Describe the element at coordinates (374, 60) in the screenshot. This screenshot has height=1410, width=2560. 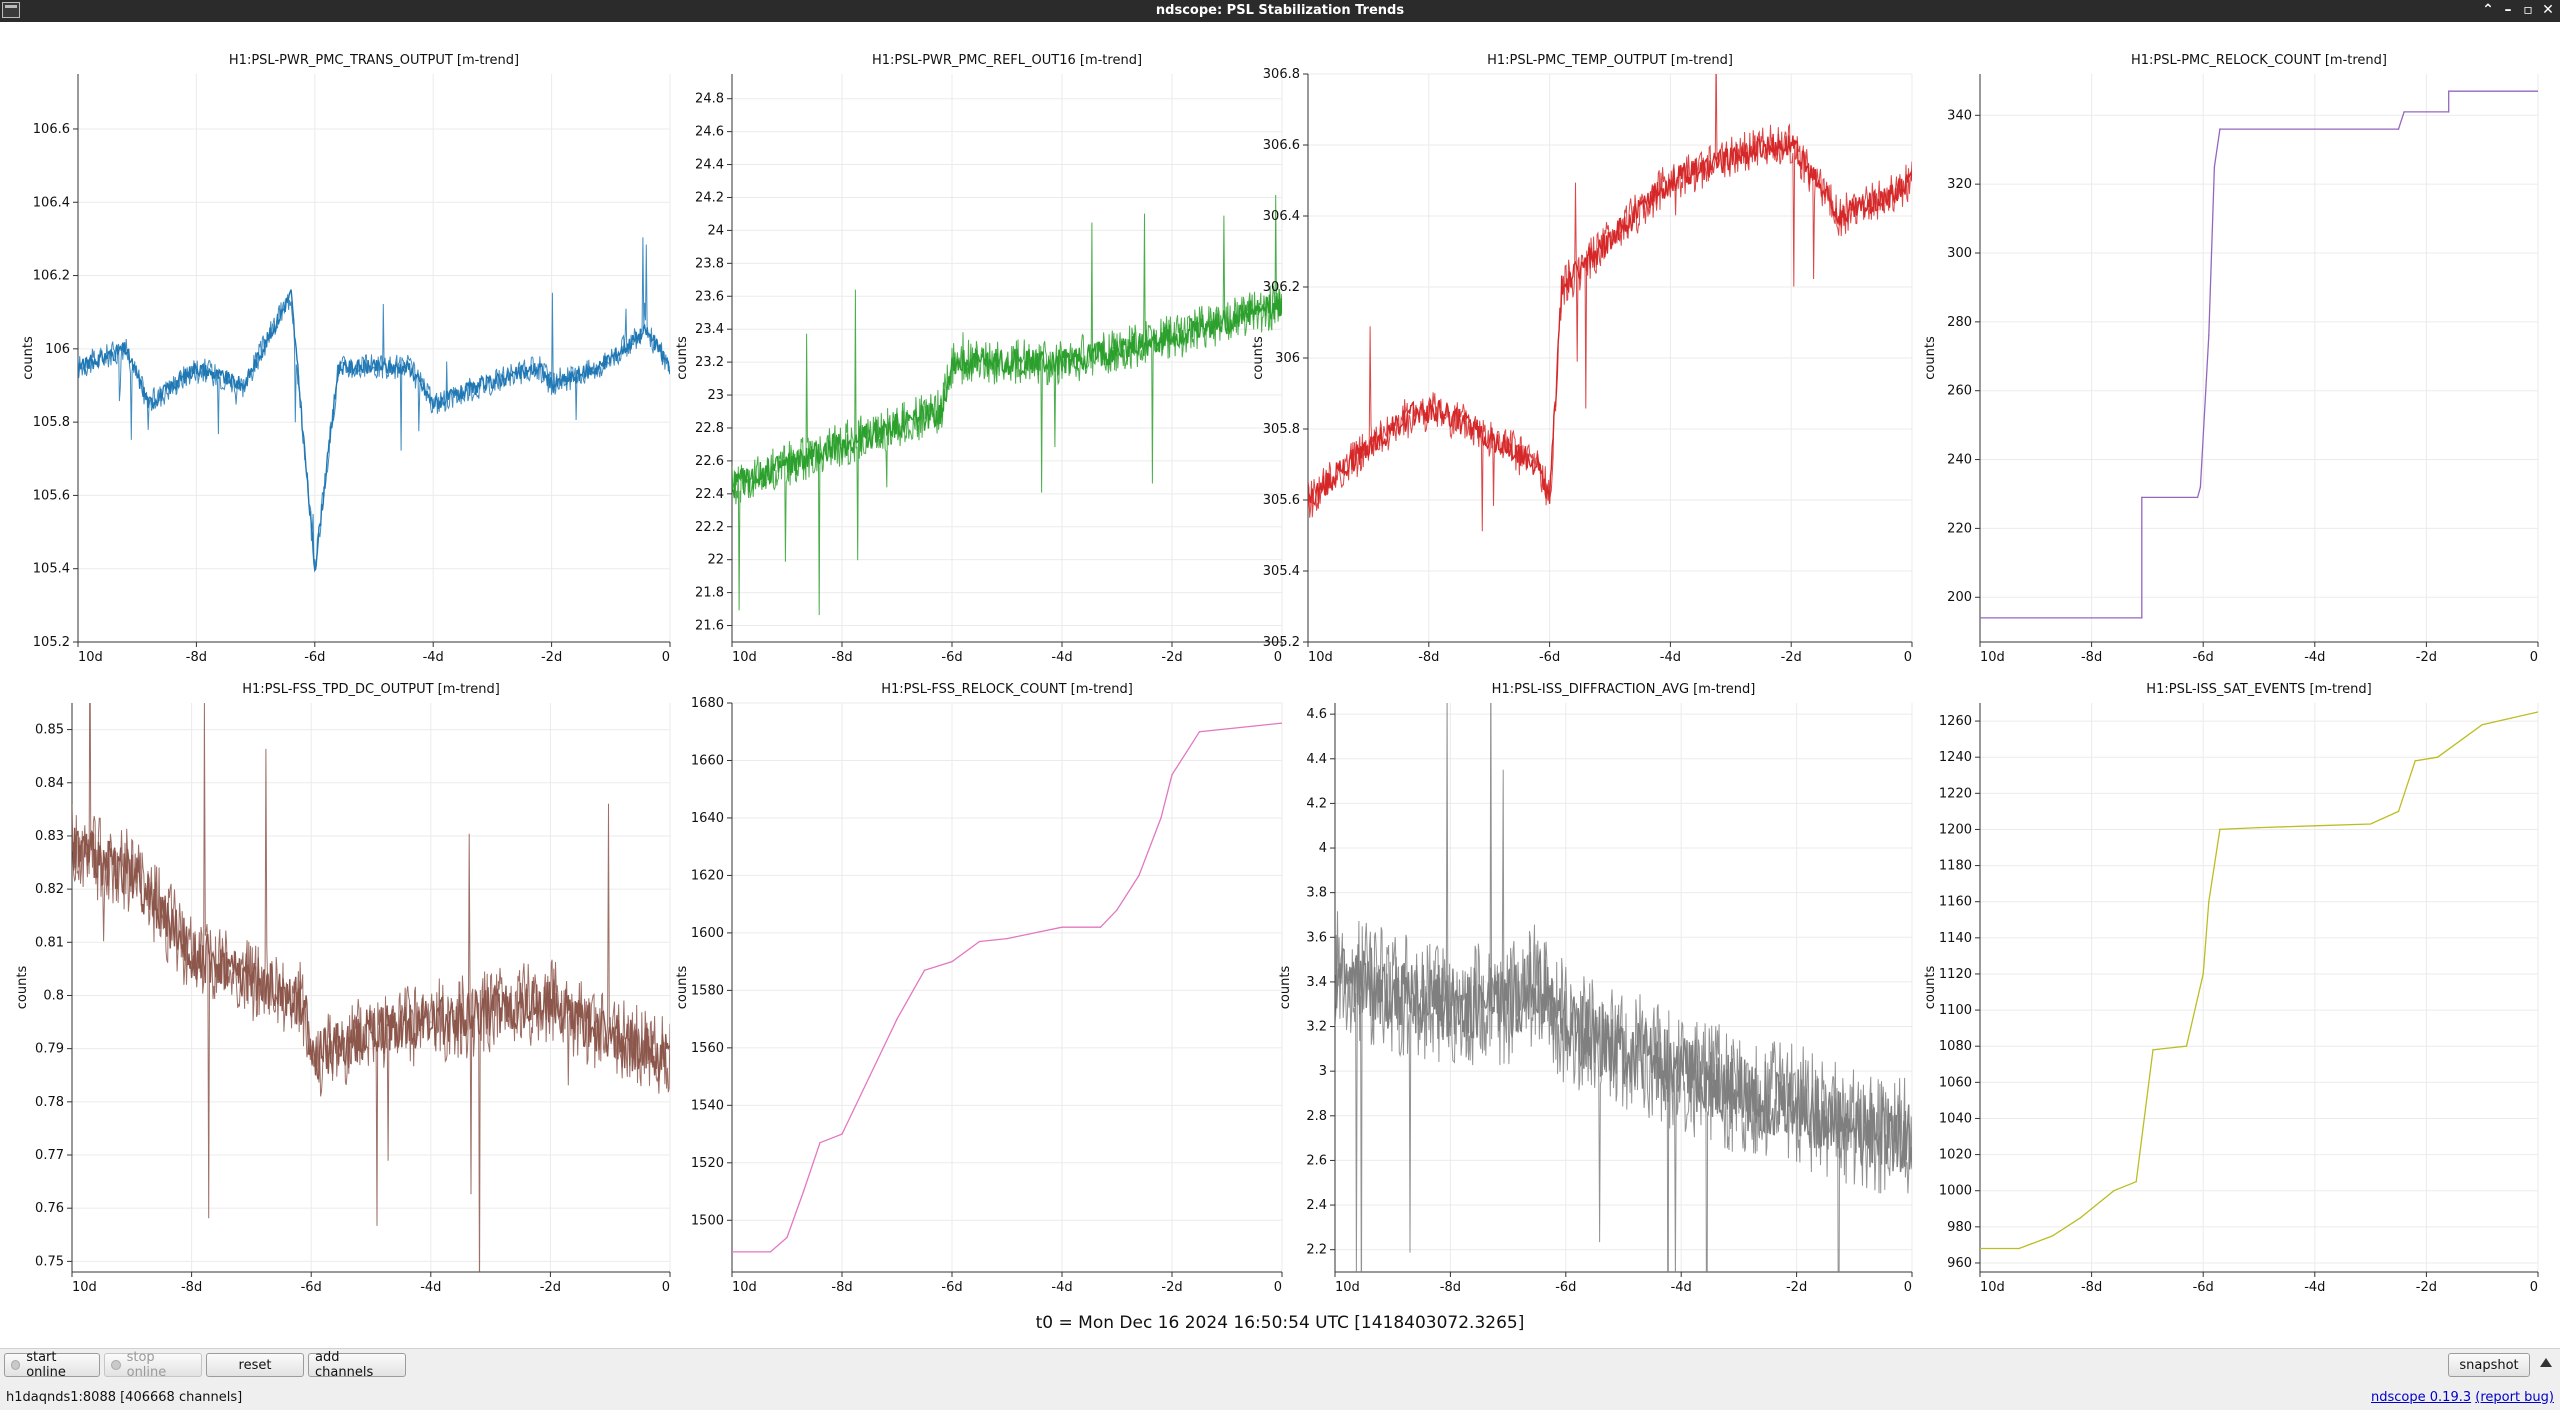
I see `plot-title: H1:PSL-PWR_PMC_TRANS_OUTPUT [m-trend]` at that location.